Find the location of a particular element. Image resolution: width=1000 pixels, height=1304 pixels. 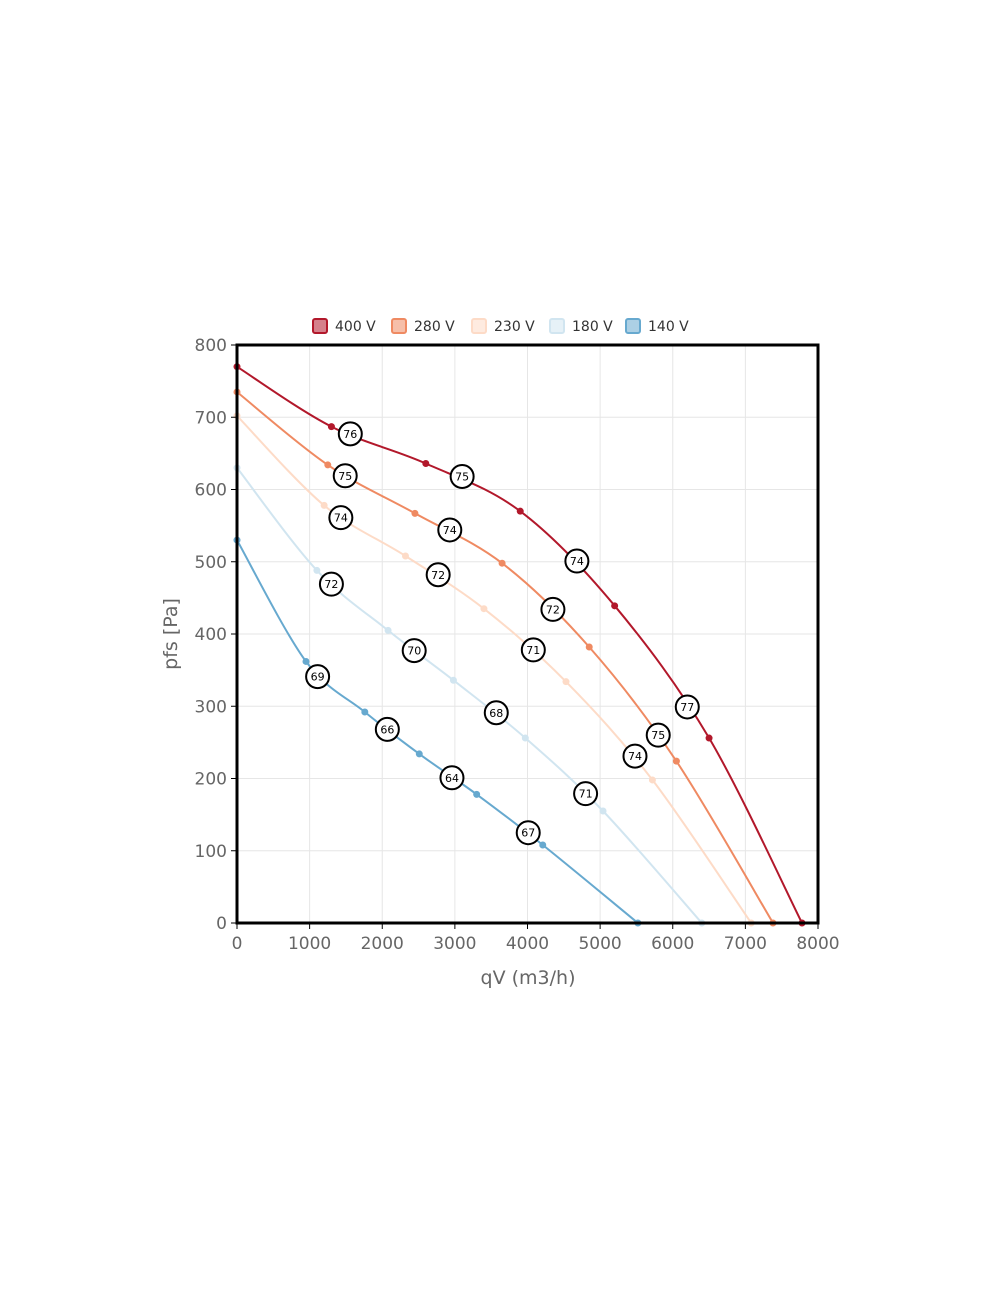

legend: 400 V 280 V 230 V 180 V 140 V is located at coordinates (500, 326).